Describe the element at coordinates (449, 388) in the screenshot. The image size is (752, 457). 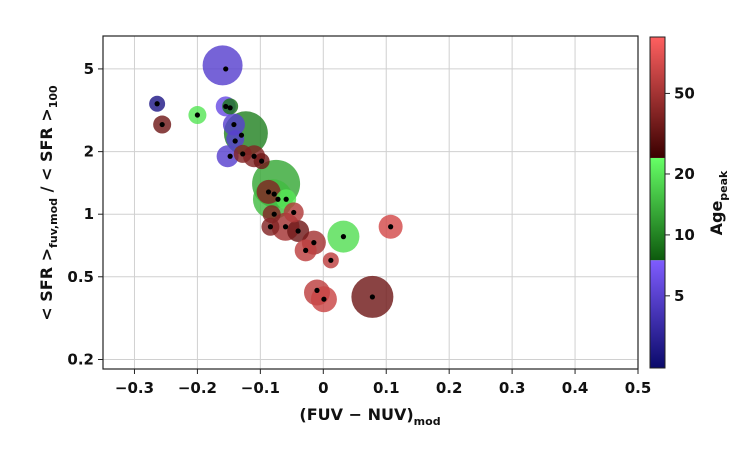
I see `x-tick-label: 0.2` at that location.